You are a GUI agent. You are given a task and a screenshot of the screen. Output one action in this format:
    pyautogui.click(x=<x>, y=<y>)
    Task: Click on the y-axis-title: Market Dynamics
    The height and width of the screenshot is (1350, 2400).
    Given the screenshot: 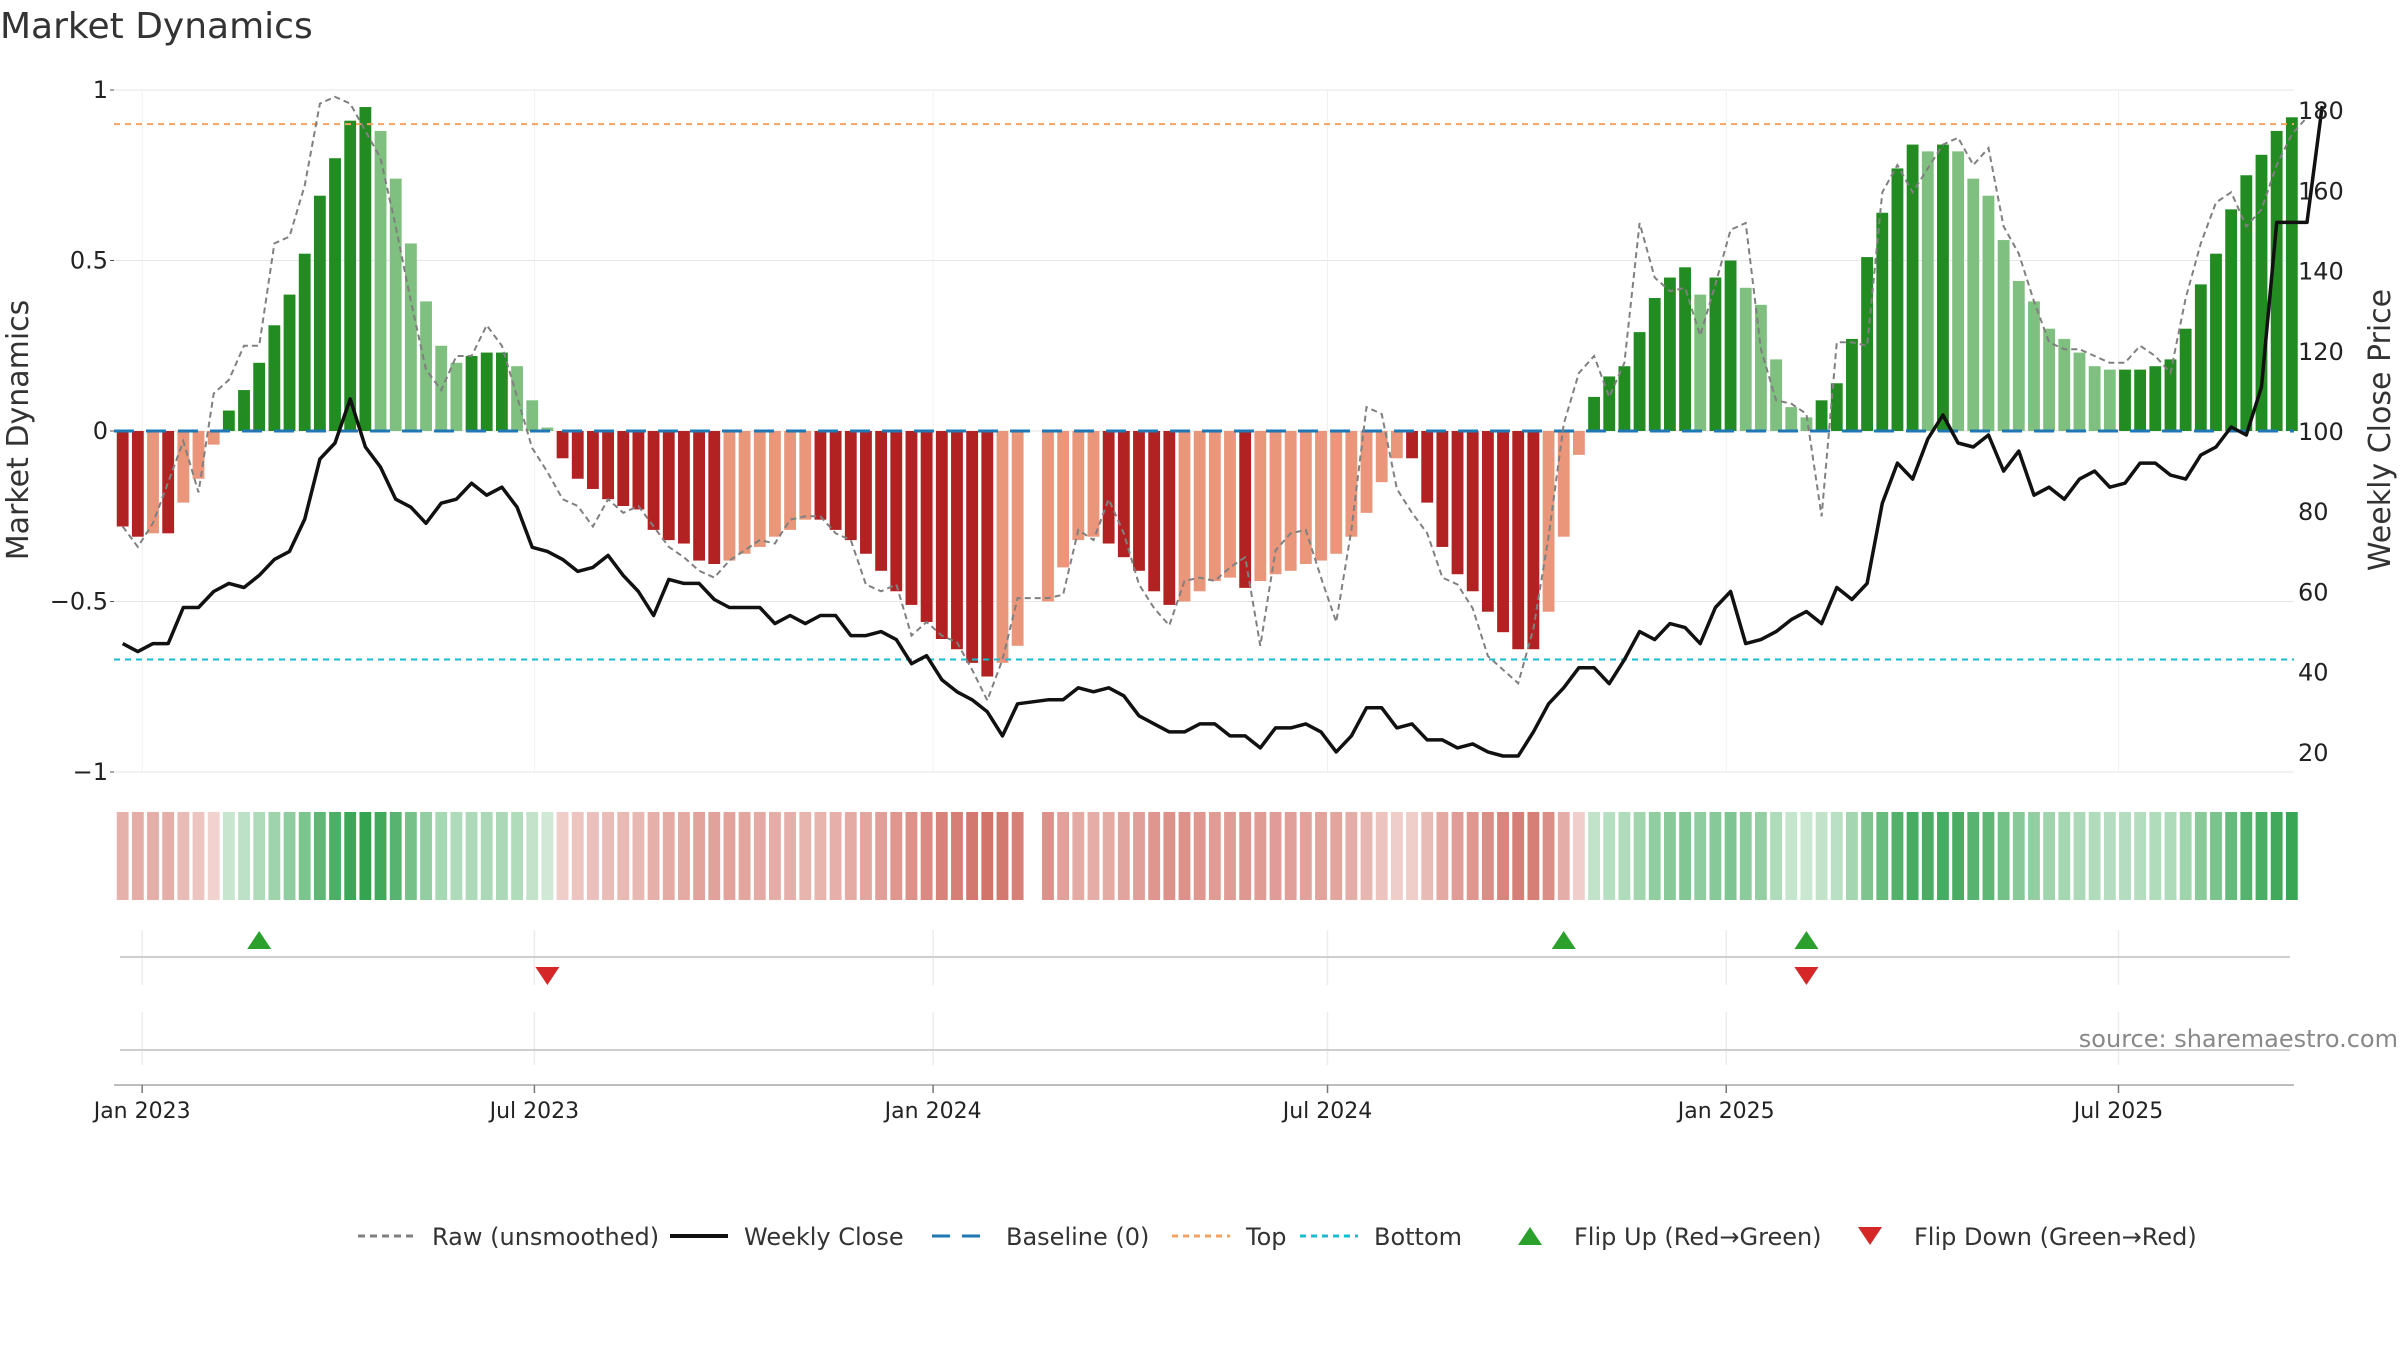 What is the action you would take?
    pyautogui.click(x=18, y=430)
    